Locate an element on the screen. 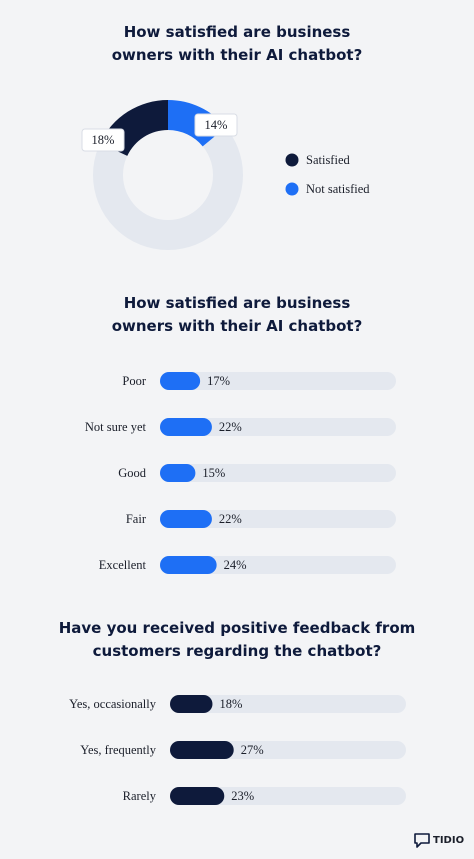  category-label: Poor is located at coordinates (134, 381).